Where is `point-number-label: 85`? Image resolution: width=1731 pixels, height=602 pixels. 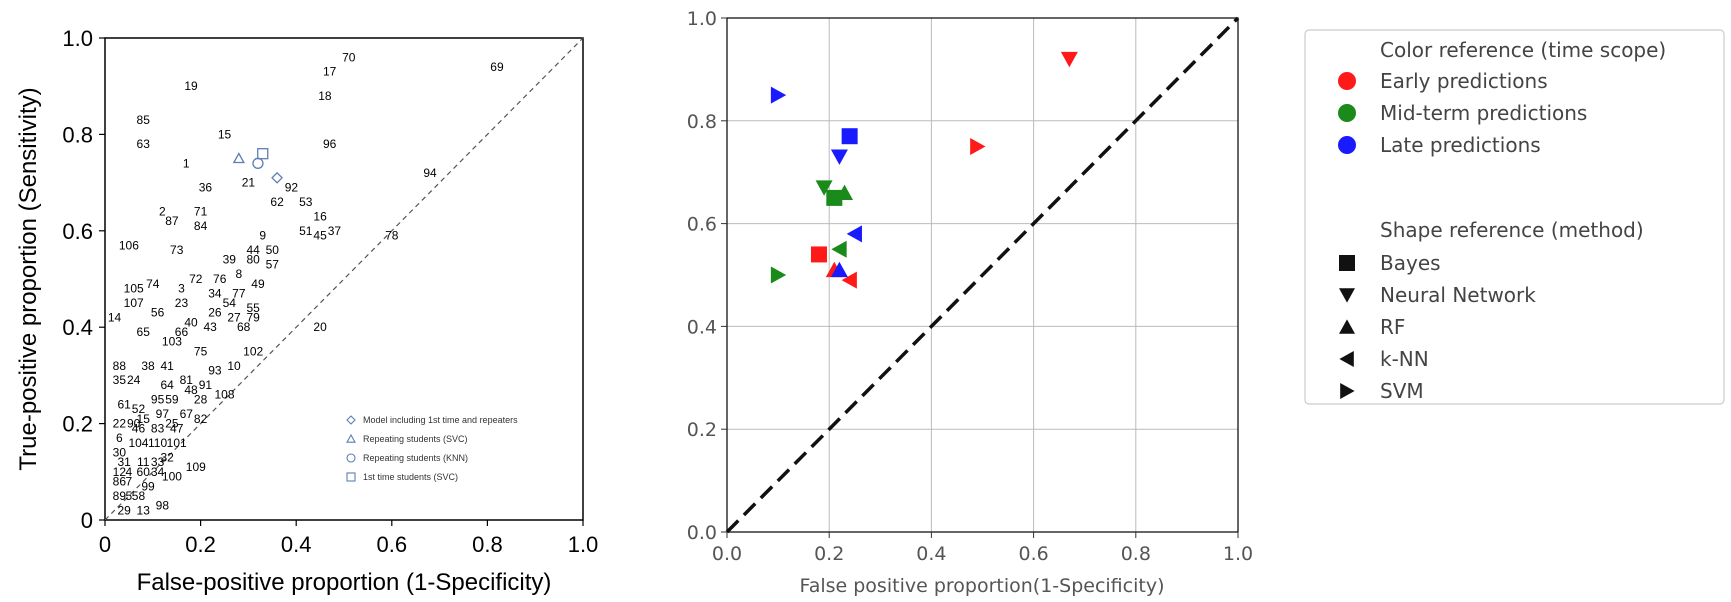 point-number-label: 85 is located at coordinates (144, 120).